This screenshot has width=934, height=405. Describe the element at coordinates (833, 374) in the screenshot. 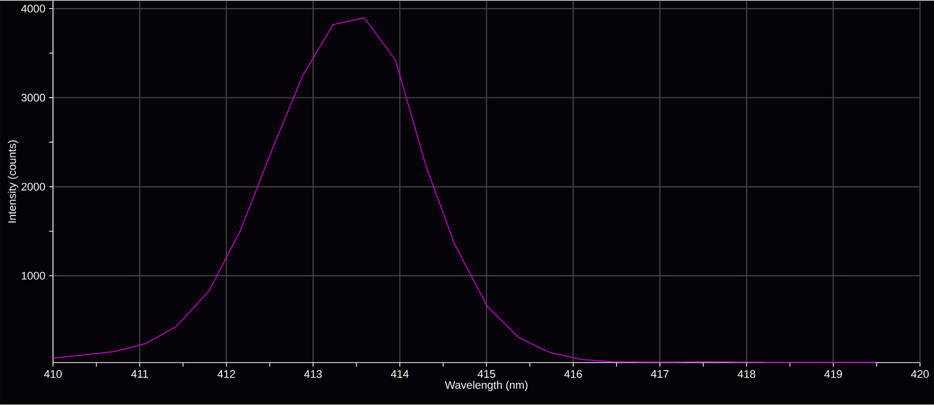

I see `x-tick-label: 419` at that location.